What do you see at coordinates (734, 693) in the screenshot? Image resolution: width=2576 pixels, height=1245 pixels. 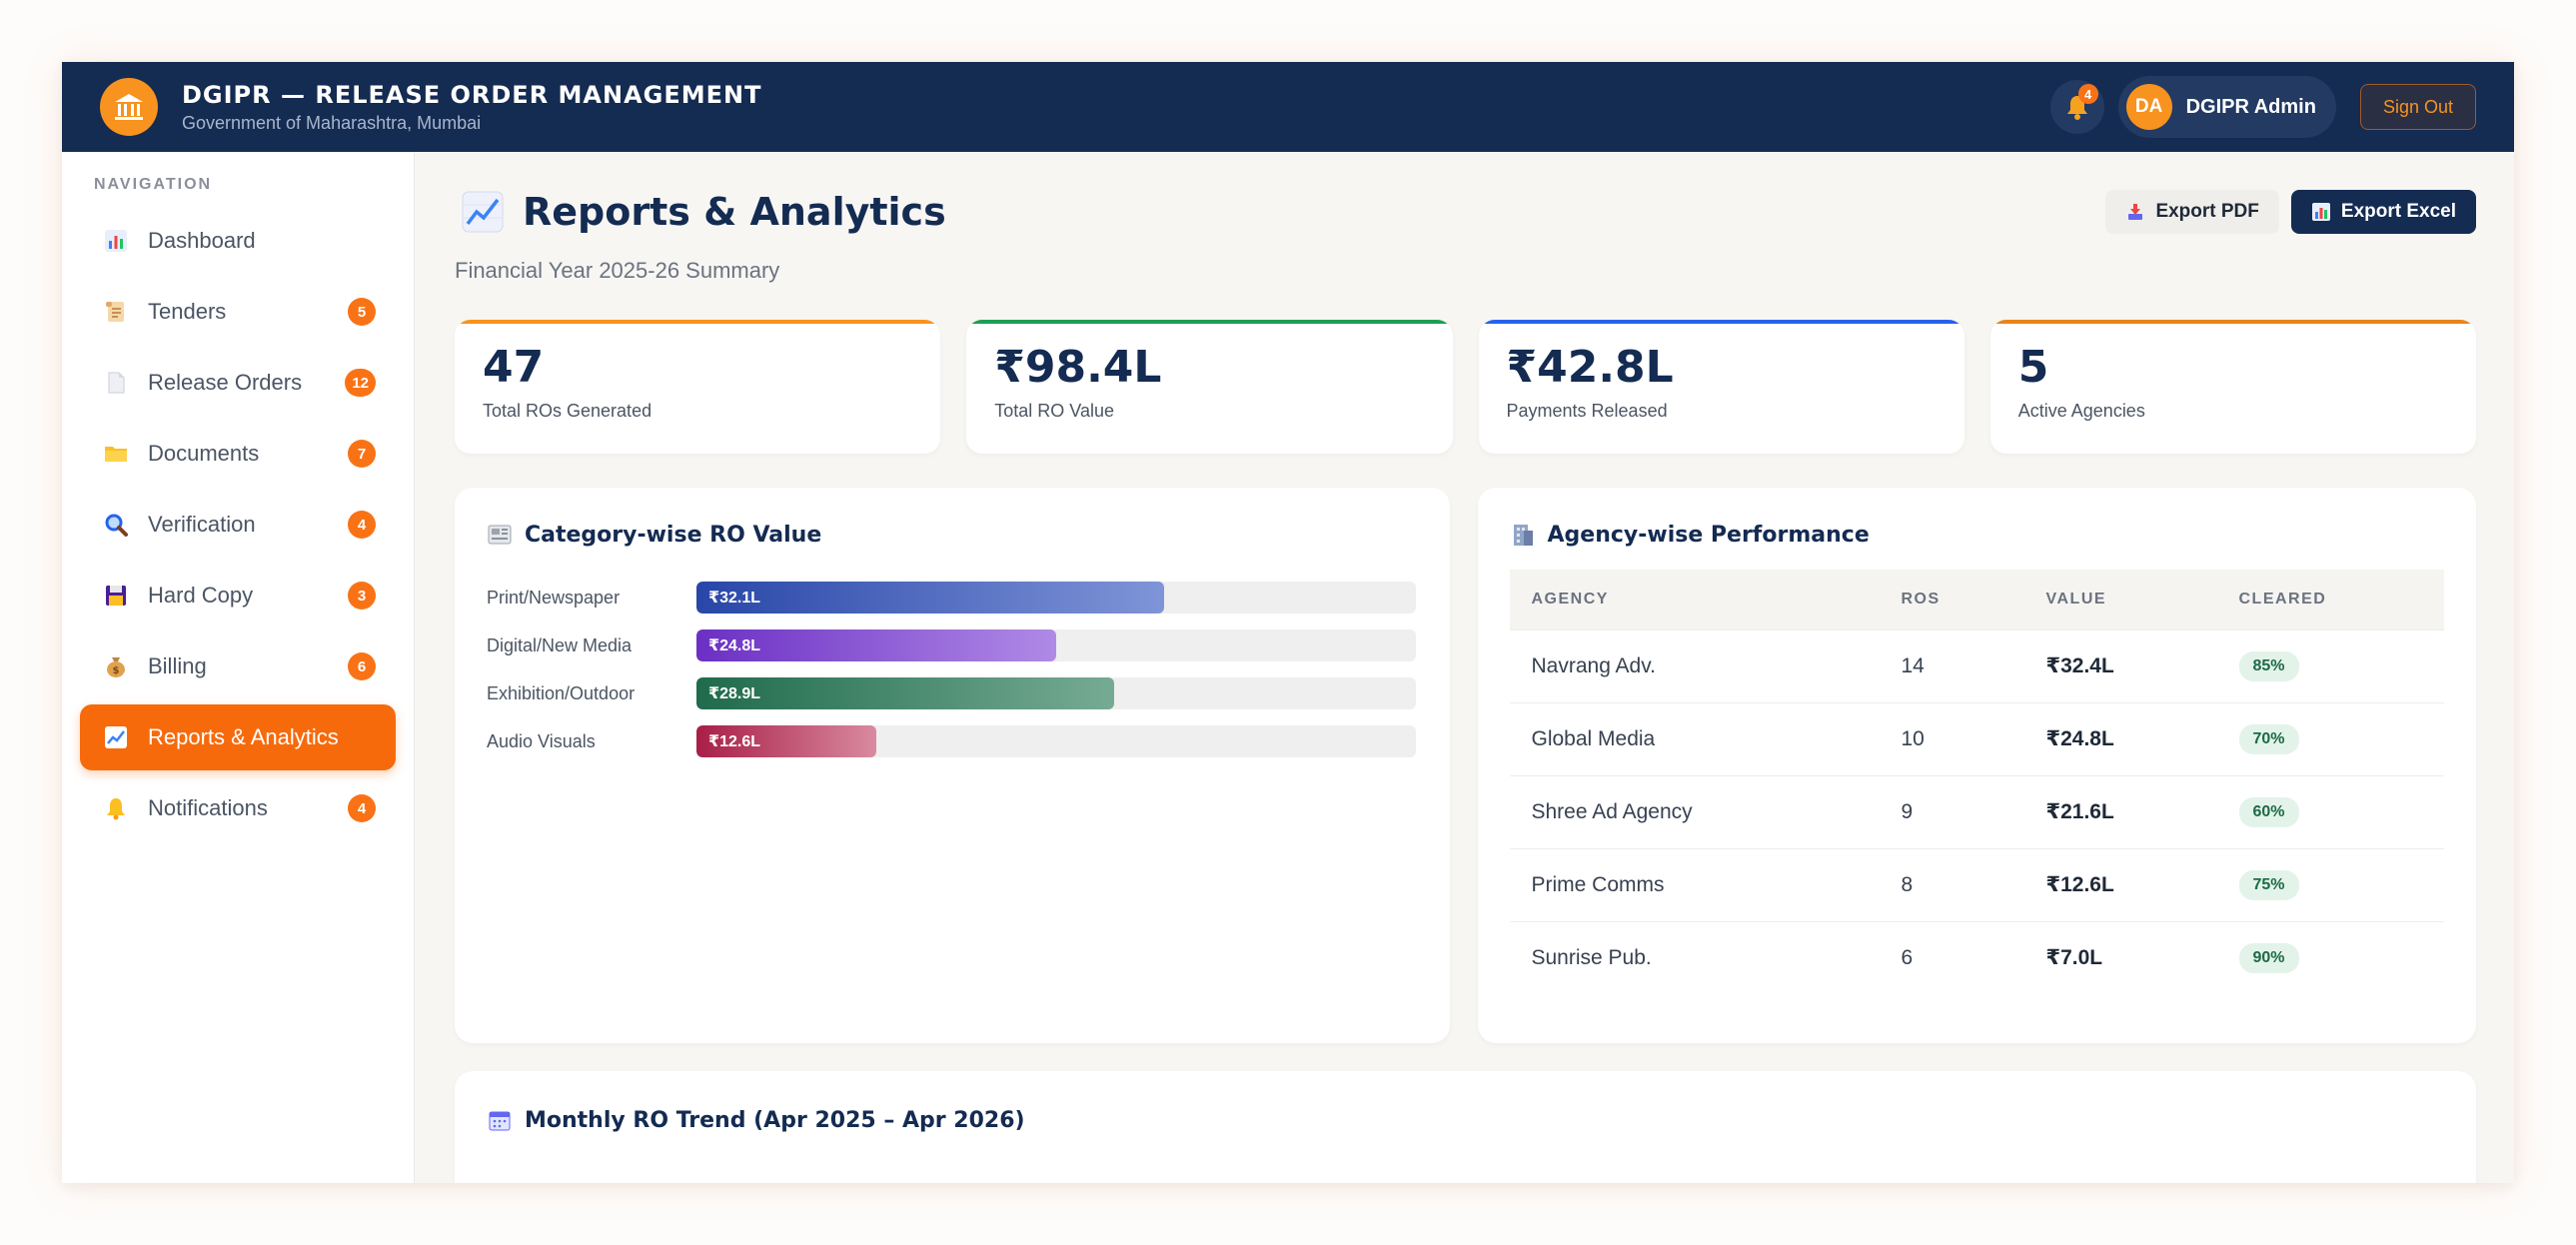 I see `category-value: ₹28.9L` at bounding box center [734, 693].